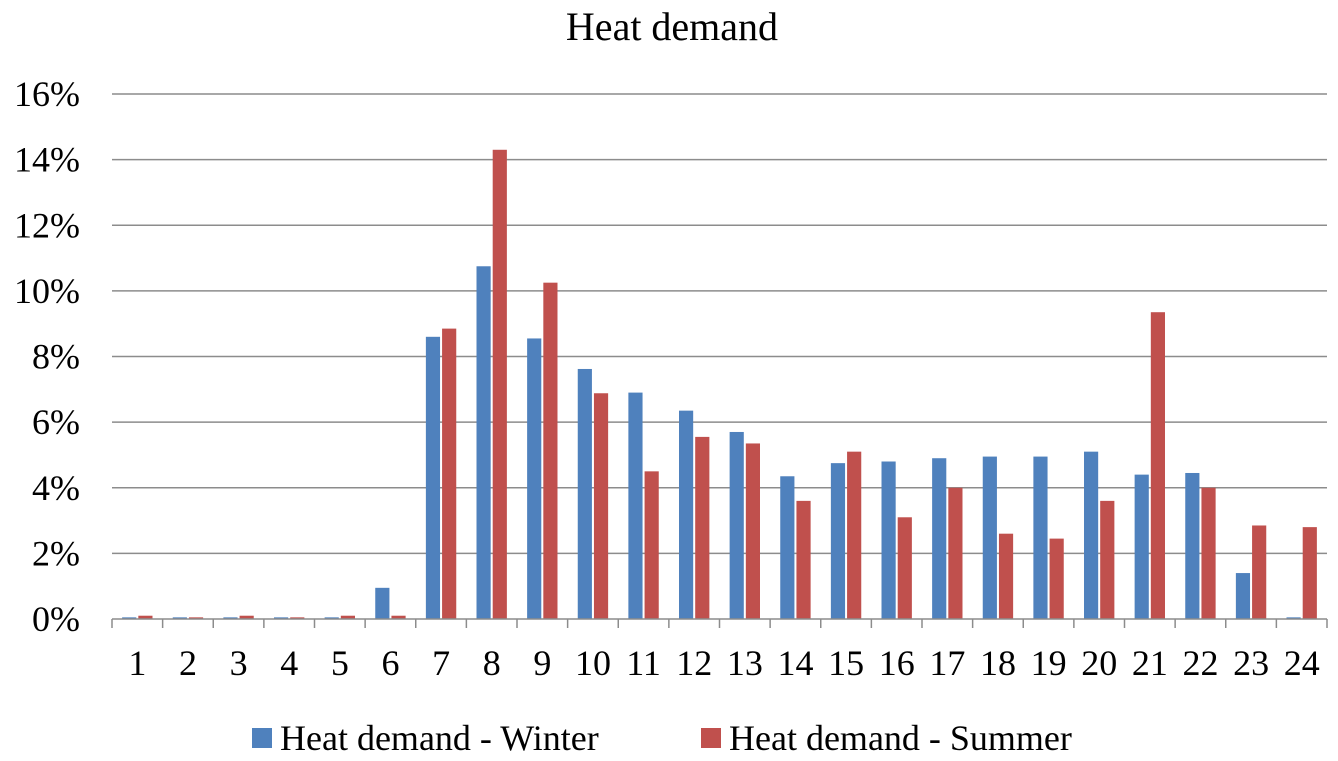 This screenshot has height=761, width=1338. I want to click on y-tick-label: 2%, so click(56, 553).